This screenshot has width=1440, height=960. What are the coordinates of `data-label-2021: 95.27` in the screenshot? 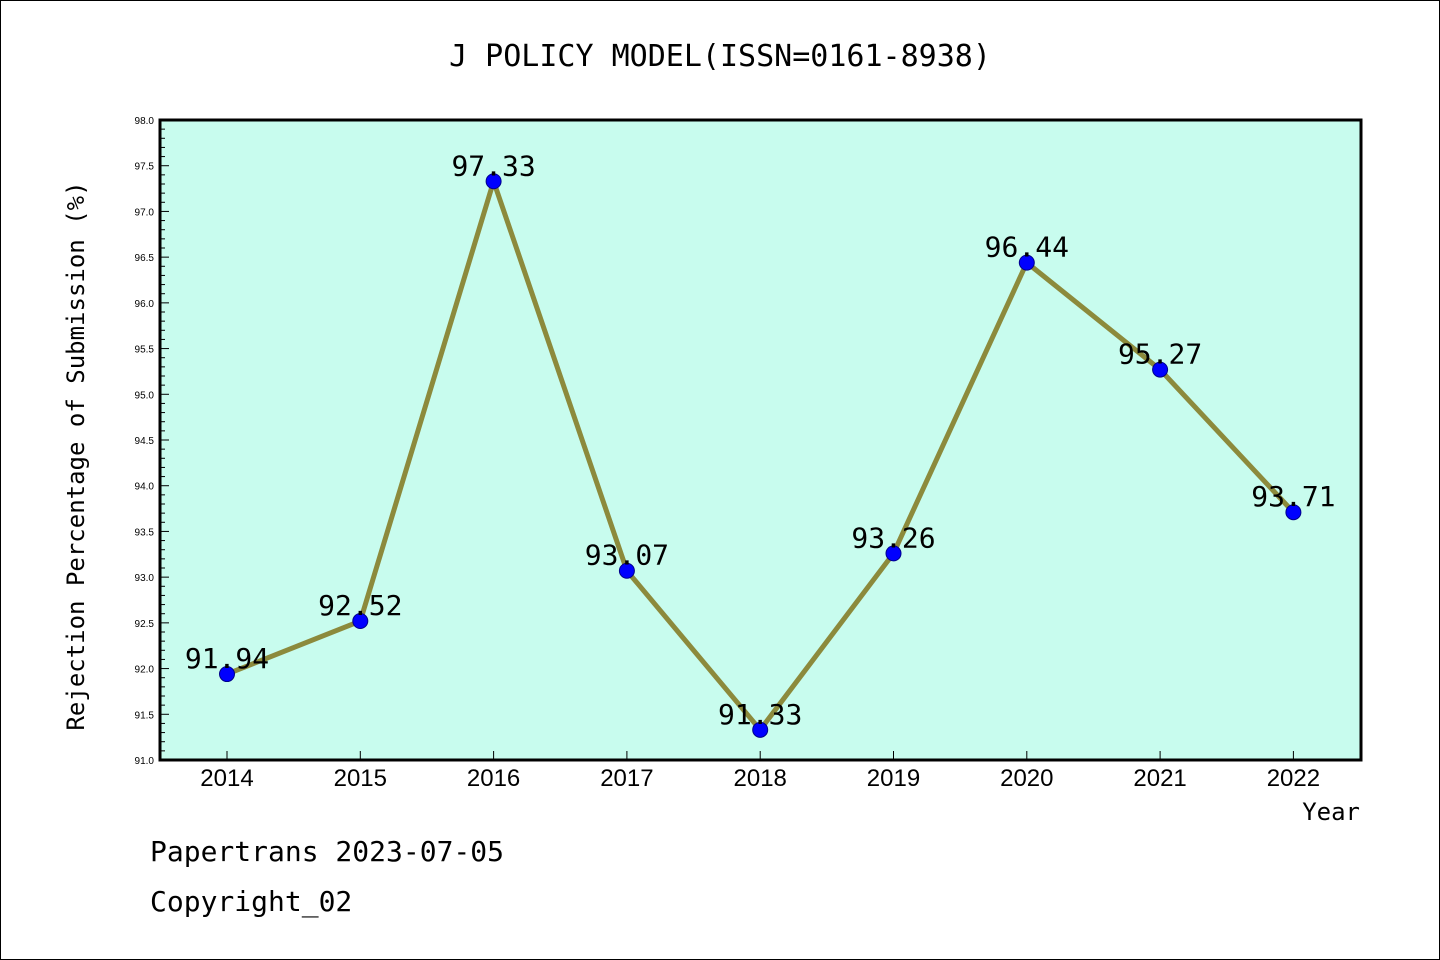 It's located at (1160, 354).